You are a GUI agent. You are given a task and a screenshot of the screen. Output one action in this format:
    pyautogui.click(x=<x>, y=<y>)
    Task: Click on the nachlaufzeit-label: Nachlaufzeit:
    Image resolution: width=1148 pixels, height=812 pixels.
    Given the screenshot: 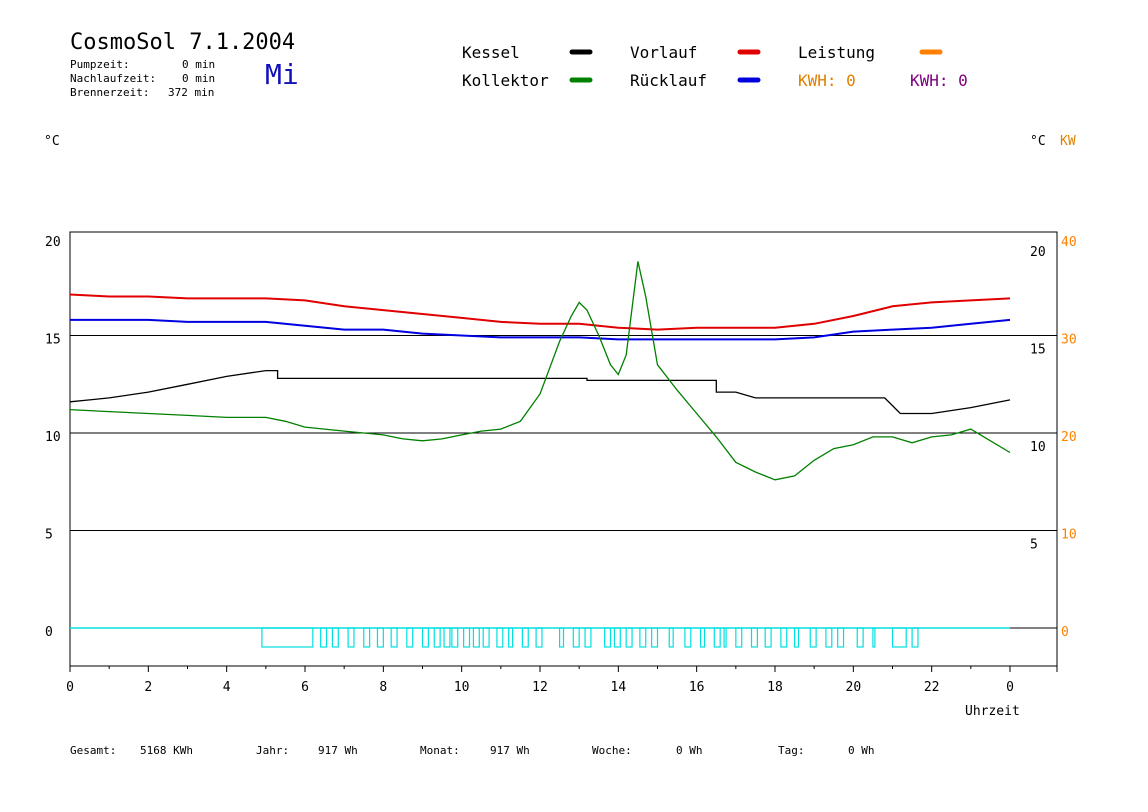 What is the action you would take?
    pyautogui.click(x=113, y=78)
    